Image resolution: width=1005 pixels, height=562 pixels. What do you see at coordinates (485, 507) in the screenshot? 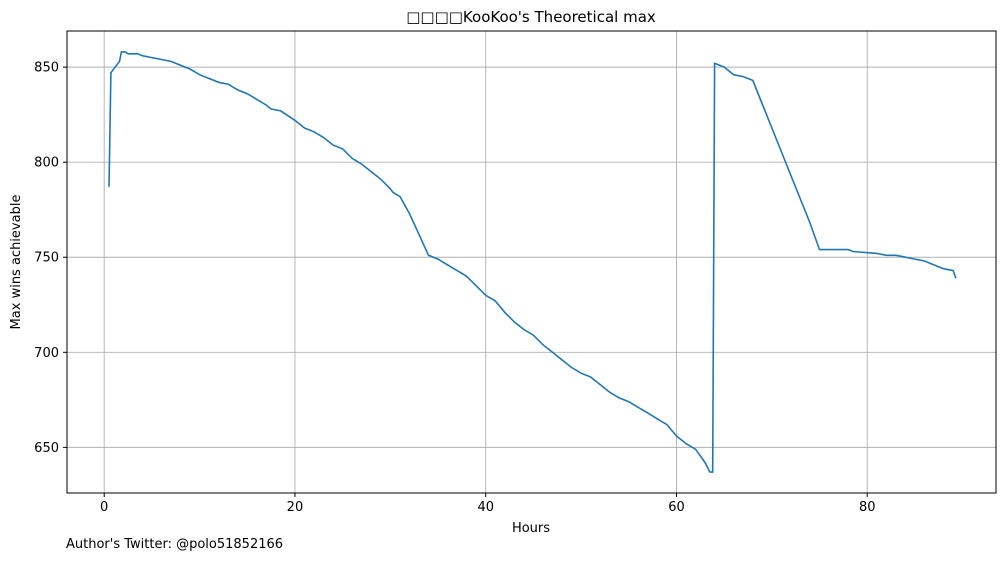
I see `x-tick-label: 40` at bounding box center [485, 507].